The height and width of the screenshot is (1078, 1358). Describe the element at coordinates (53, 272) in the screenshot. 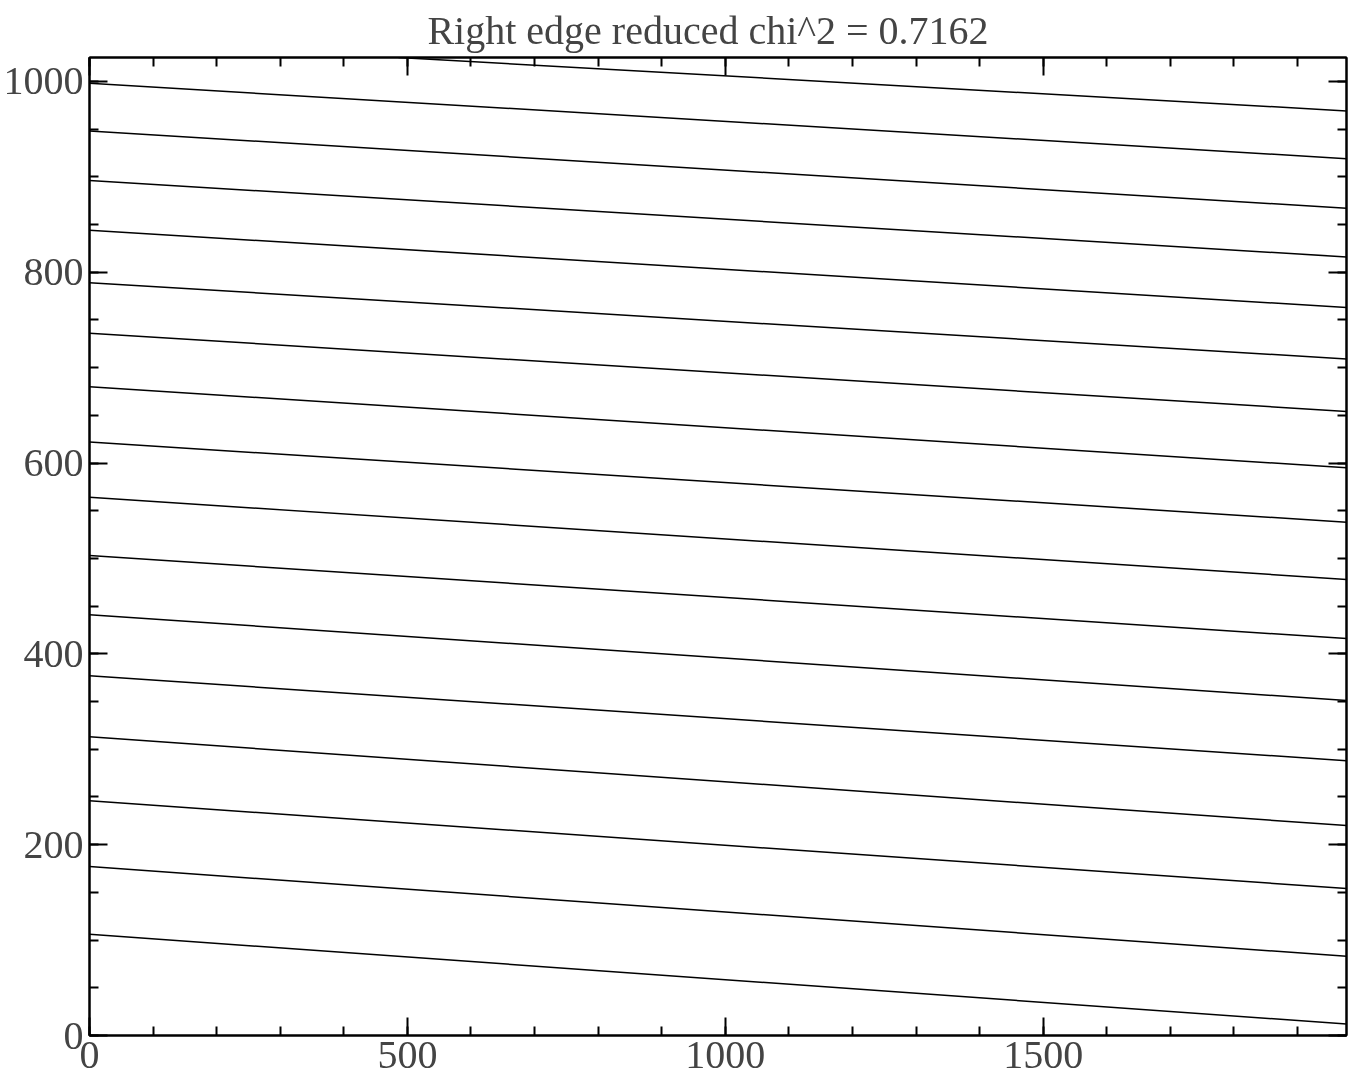

I see `y-tick-label: 800` at that location.